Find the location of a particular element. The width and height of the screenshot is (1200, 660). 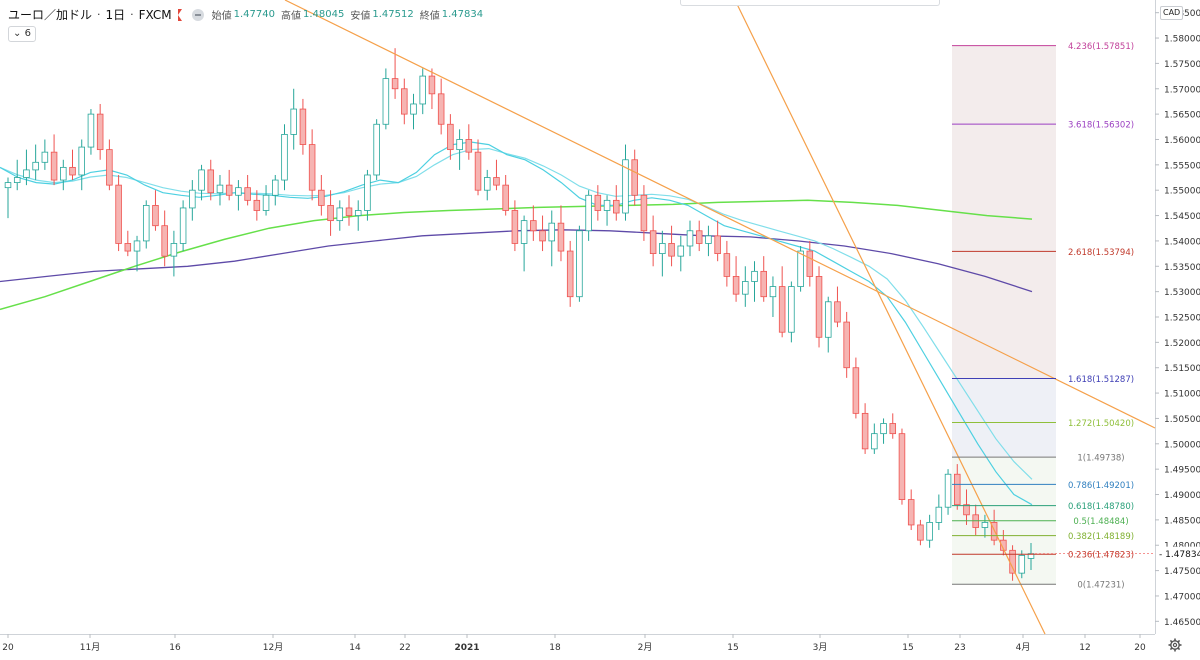

fib-level-label: 0.618(1.48780) is located at coordinates (1101, 507).